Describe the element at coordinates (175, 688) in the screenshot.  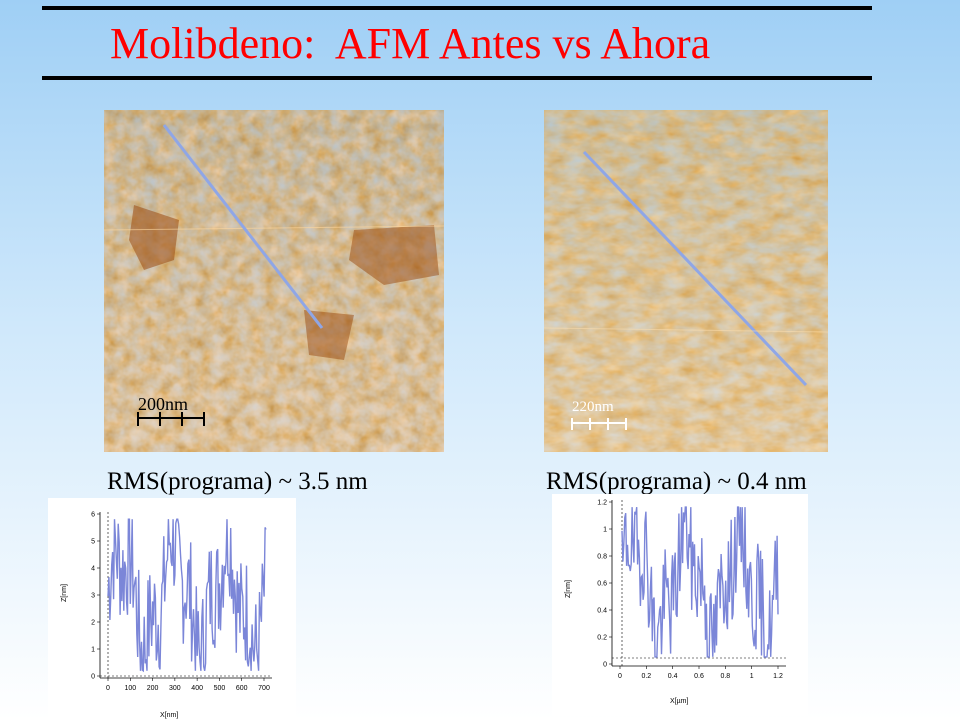
I see `x-tick-label: 300` at that location.